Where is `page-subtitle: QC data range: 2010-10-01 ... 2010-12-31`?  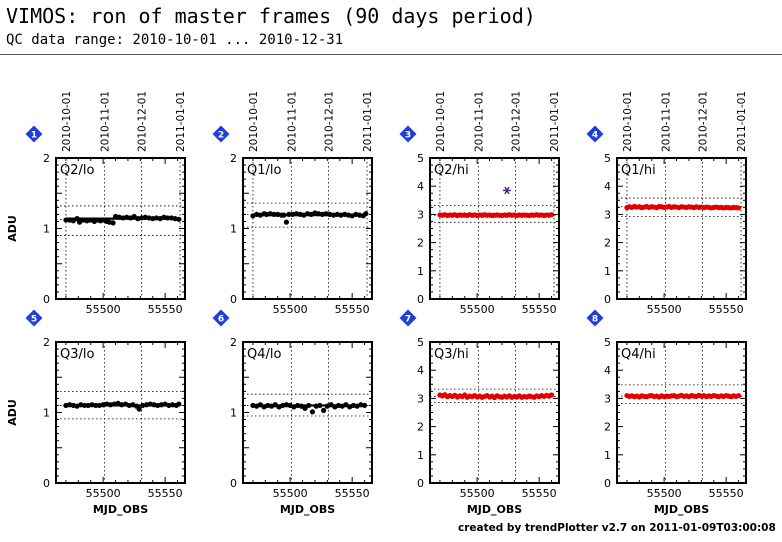 page-subtitle: QC data range: 2010-10-01 ... 2010-12-31 is located at coordinates (175, 40).